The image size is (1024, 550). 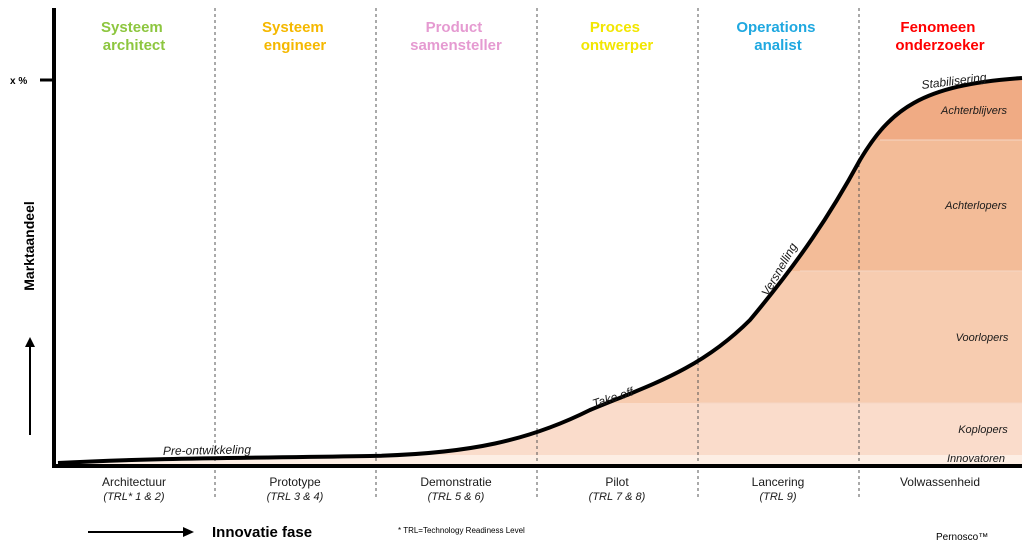 I want to click on phase-trl-lancering: (TRL 9), so click(x=777, y=497).